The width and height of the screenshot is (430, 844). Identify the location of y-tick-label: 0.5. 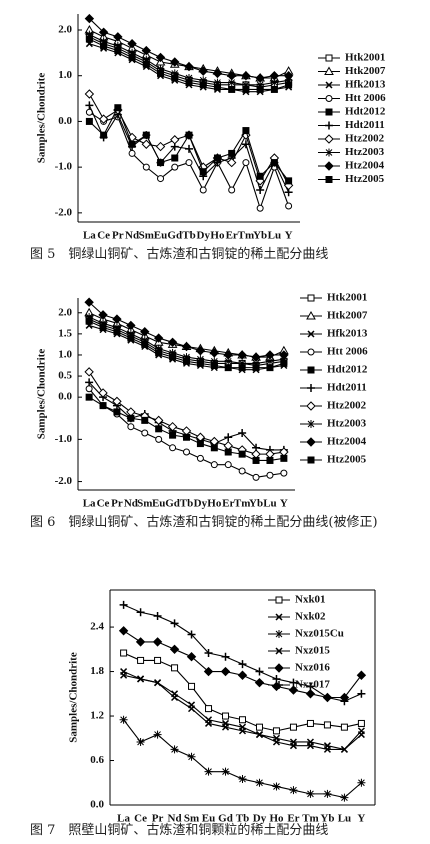
(65, 376).